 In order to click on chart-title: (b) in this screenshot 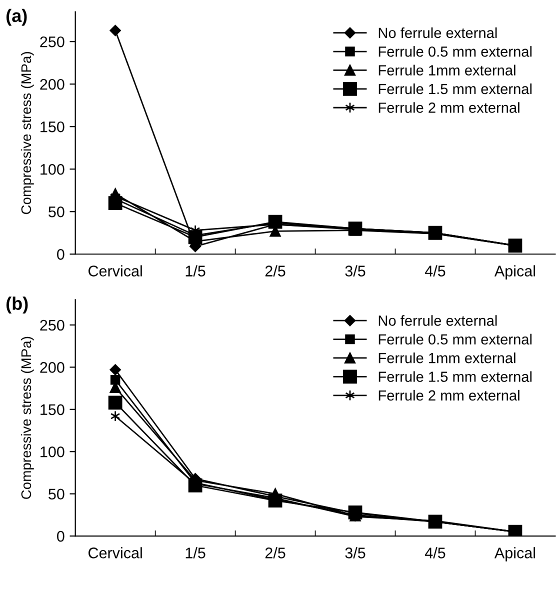, I will do `click(17, 305)`.